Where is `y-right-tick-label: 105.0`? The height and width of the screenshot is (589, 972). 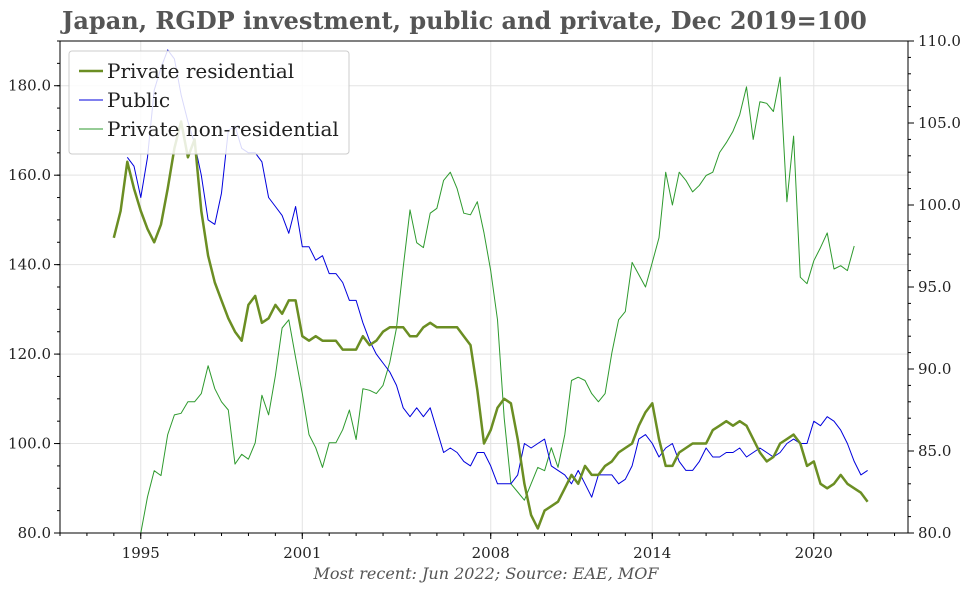
y-right-tick-label: 105.0 is located at coordinates (939, 123).